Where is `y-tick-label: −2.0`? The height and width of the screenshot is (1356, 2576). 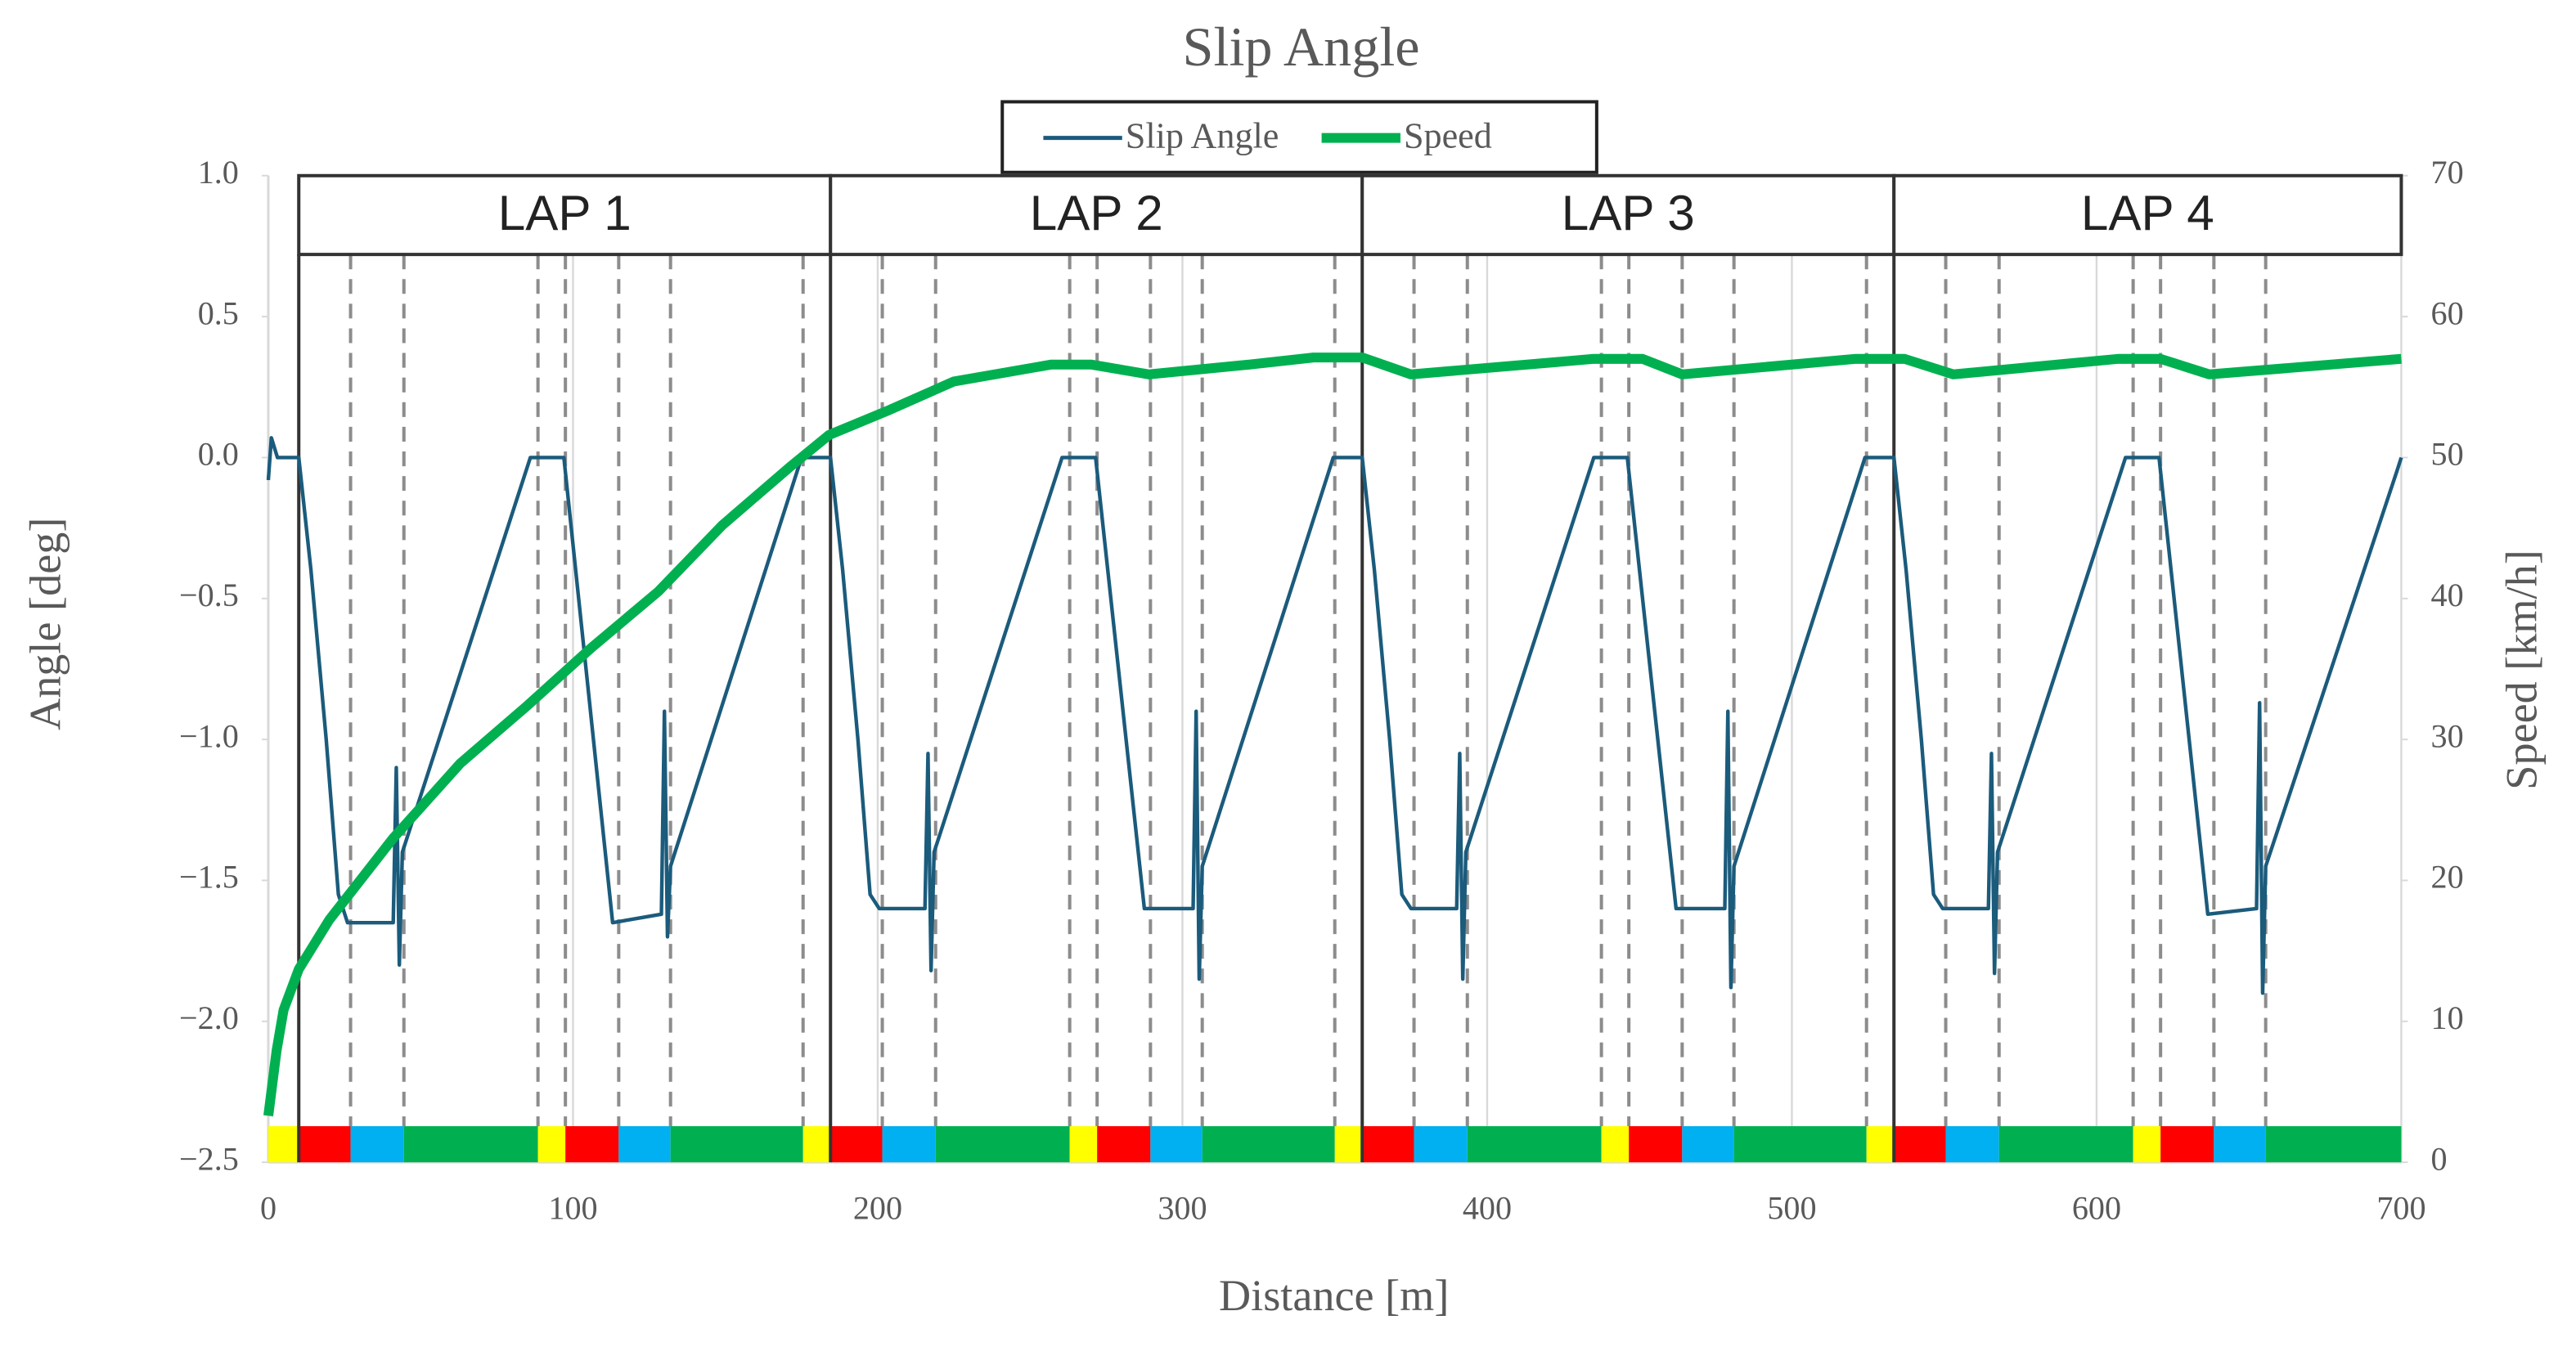
y-tick-label: −2.0 is located at coordinates (209, 1018).